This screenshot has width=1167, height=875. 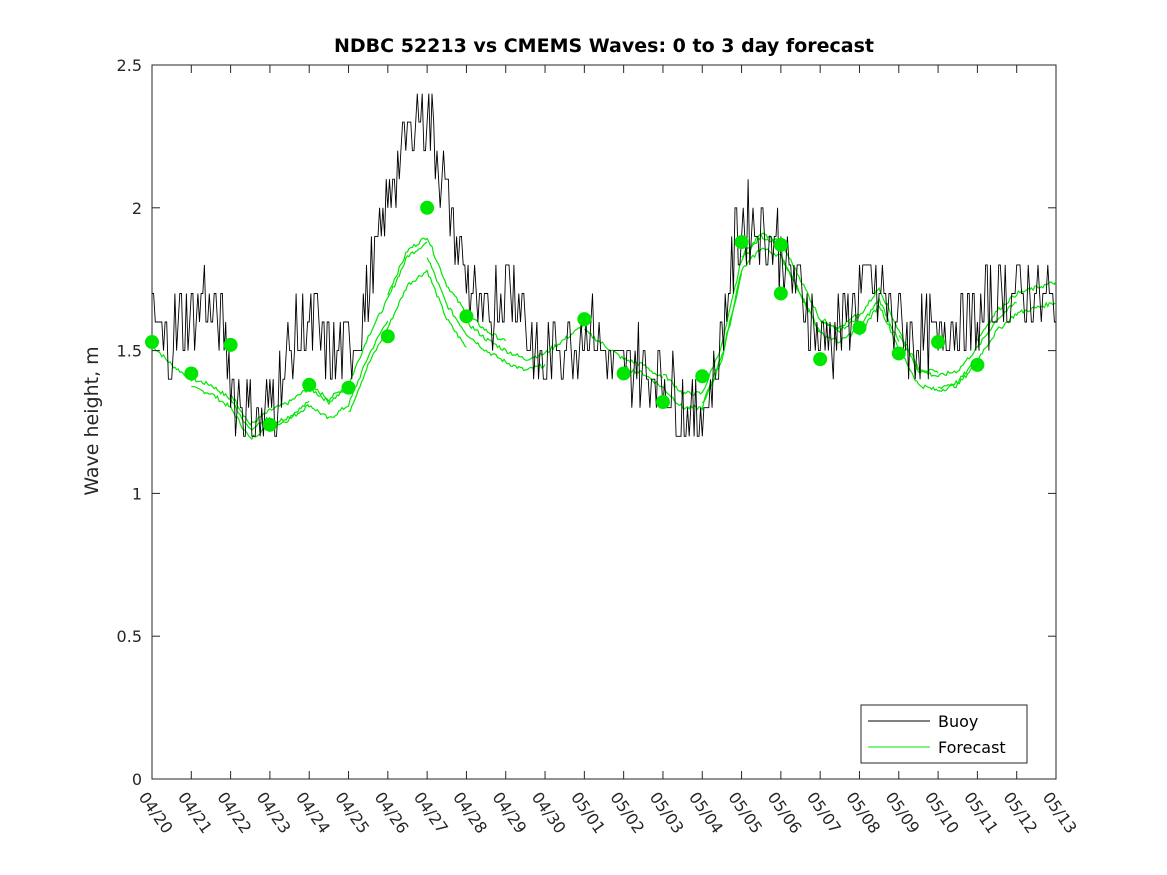 What do you see at coordinates (903, 812) in the screenshot?
I see `x-tick-label: 05/09` at bounding box center [903, 812].